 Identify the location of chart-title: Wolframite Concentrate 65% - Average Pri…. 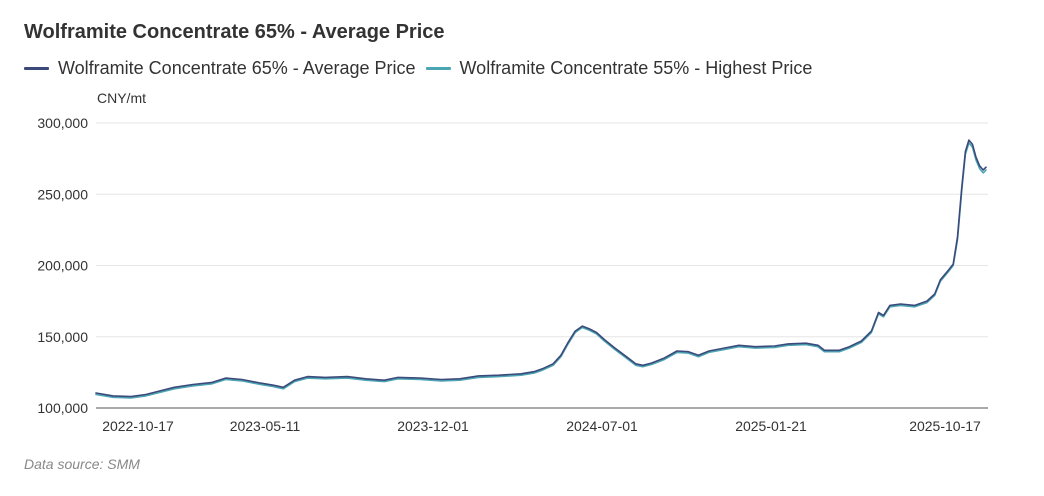
(234, 32).